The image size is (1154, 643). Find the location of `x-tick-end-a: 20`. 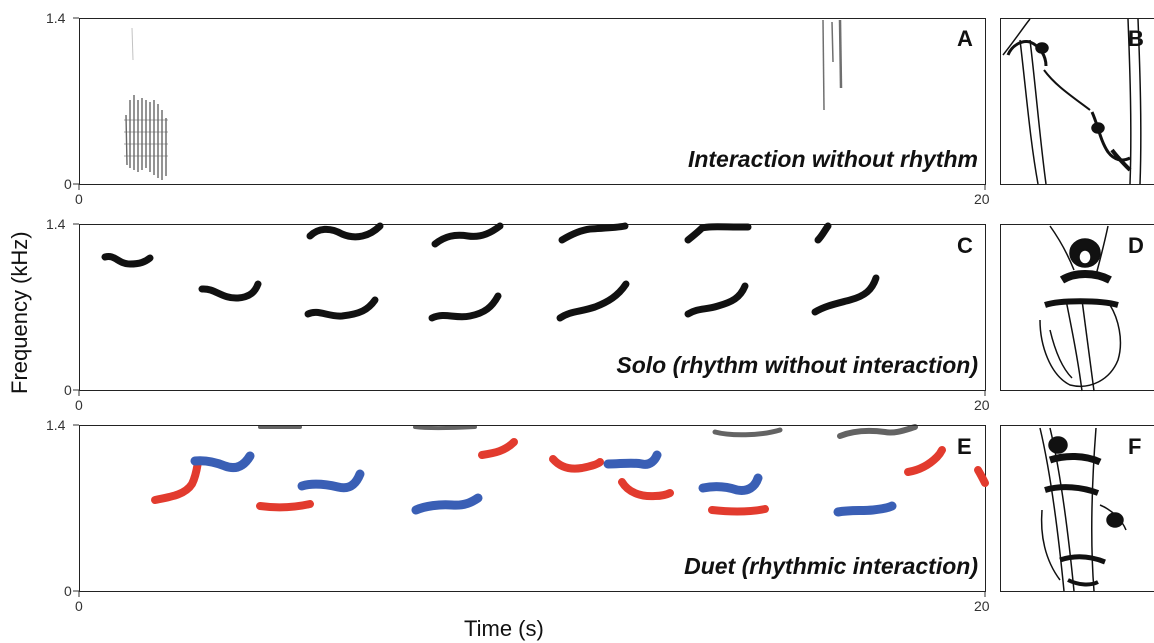

x-tick-end-a: 20 is located at coordinates (982, 199).